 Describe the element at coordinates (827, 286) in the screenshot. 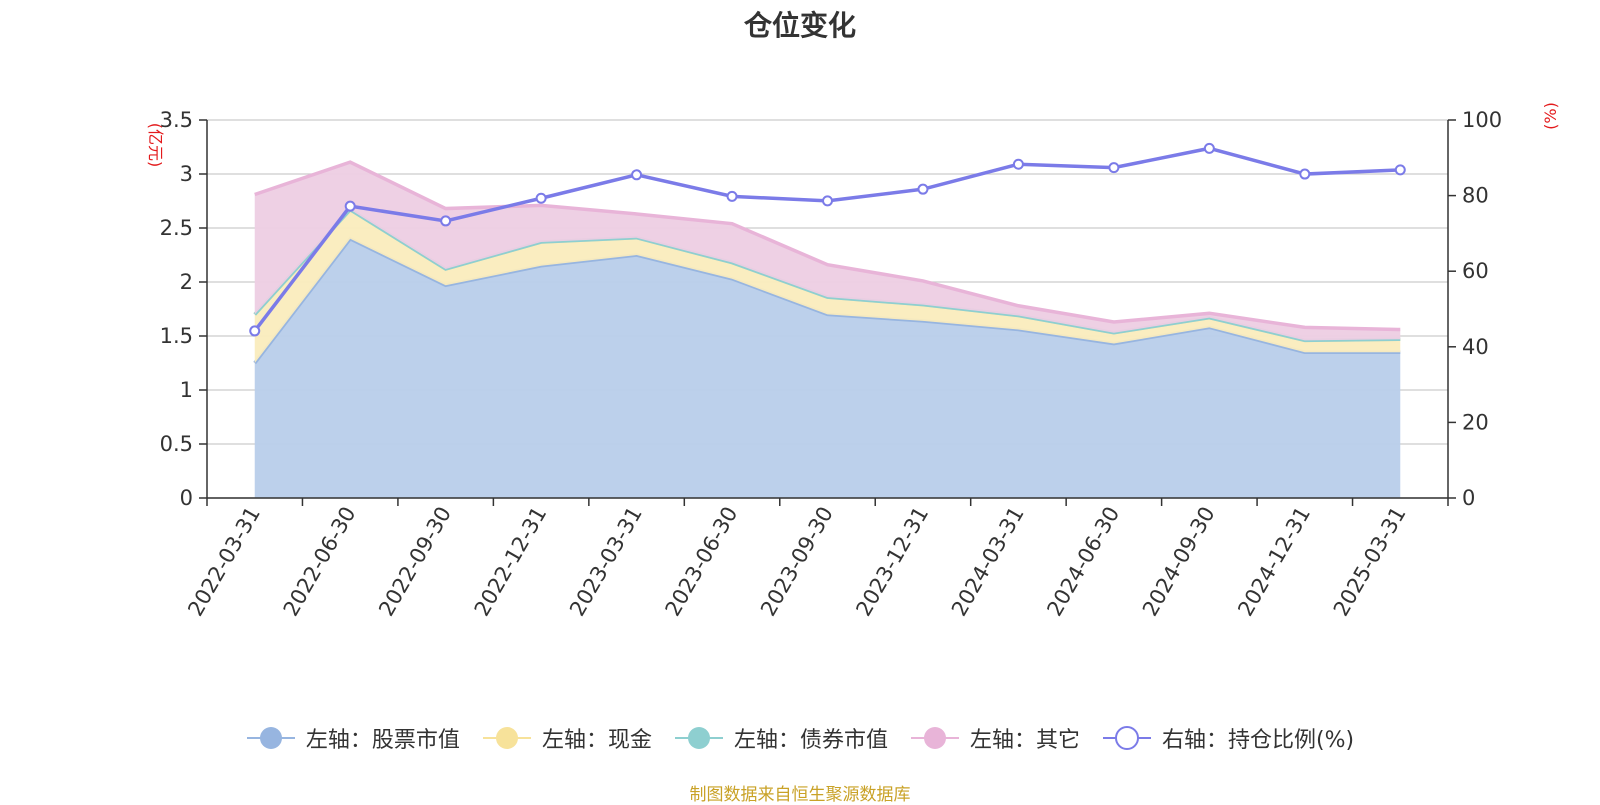

I see `area-fill` at that location.